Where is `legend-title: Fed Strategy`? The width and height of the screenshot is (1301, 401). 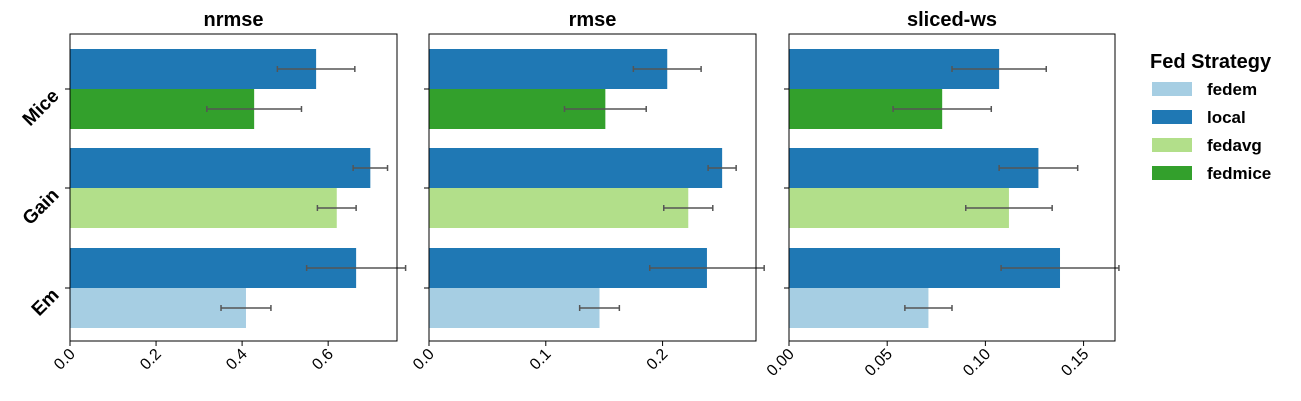
legend-title: Fed Strategy is located at coordinates (1211, 62).